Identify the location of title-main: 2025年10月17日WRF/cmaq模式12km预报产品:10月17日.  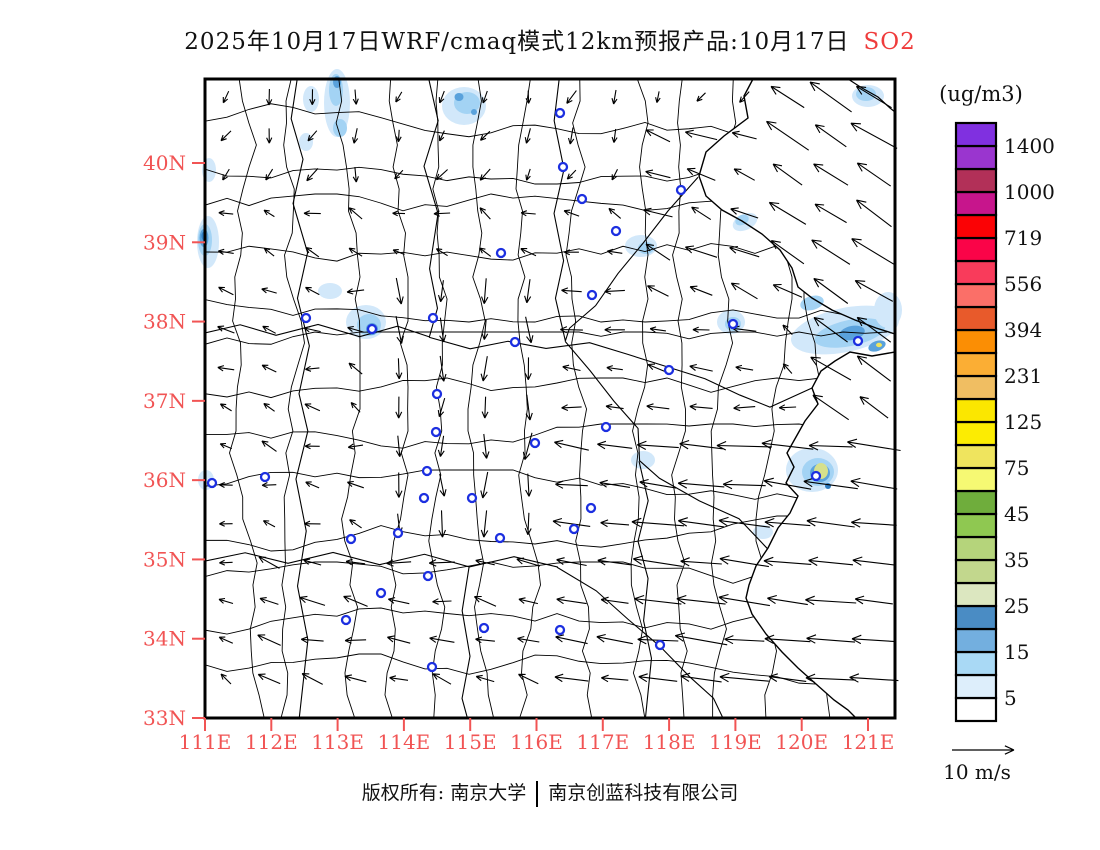
(517, 42).